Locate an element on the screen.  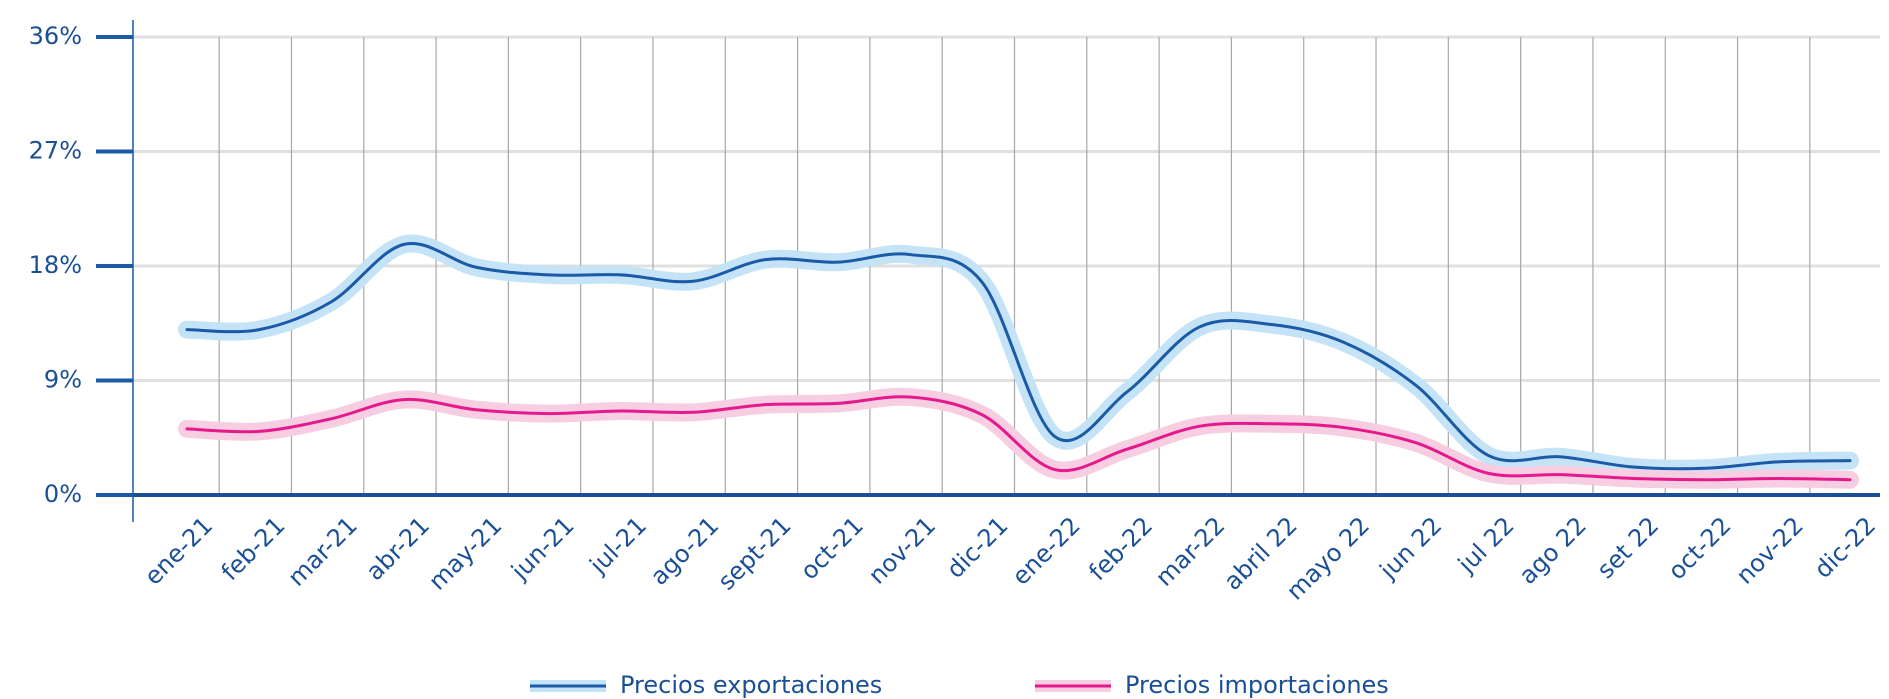
x-tick-label: nov-21 is located at coordinates (902, 550).